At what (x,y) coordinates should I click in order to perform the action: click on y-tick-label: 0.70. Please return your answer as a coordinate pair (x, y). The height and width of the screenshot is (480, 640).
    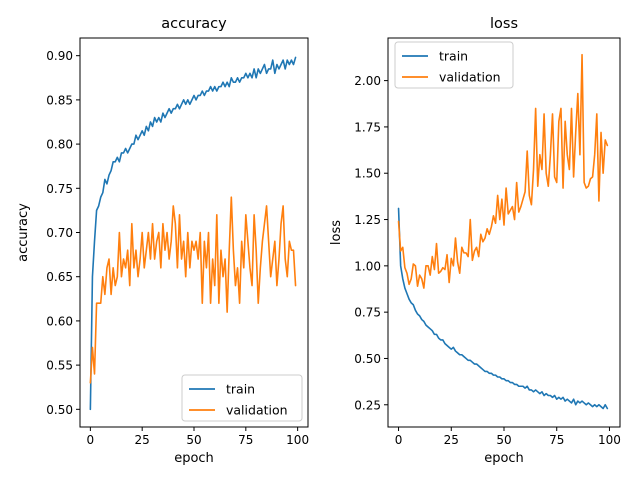
    Looking at the image, I should click on (59, 233).